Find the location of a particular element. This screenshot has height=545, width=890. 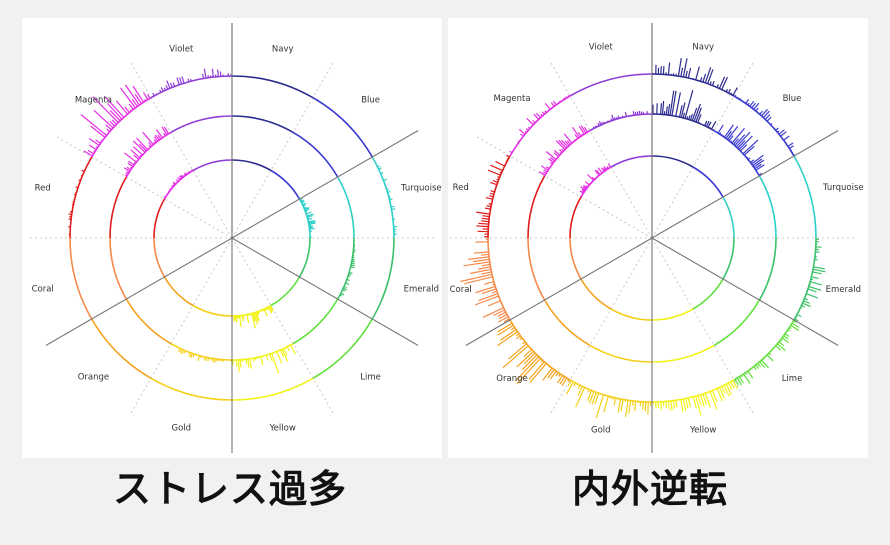

ring-arc-turquoise is located at coordinates (304, 218).